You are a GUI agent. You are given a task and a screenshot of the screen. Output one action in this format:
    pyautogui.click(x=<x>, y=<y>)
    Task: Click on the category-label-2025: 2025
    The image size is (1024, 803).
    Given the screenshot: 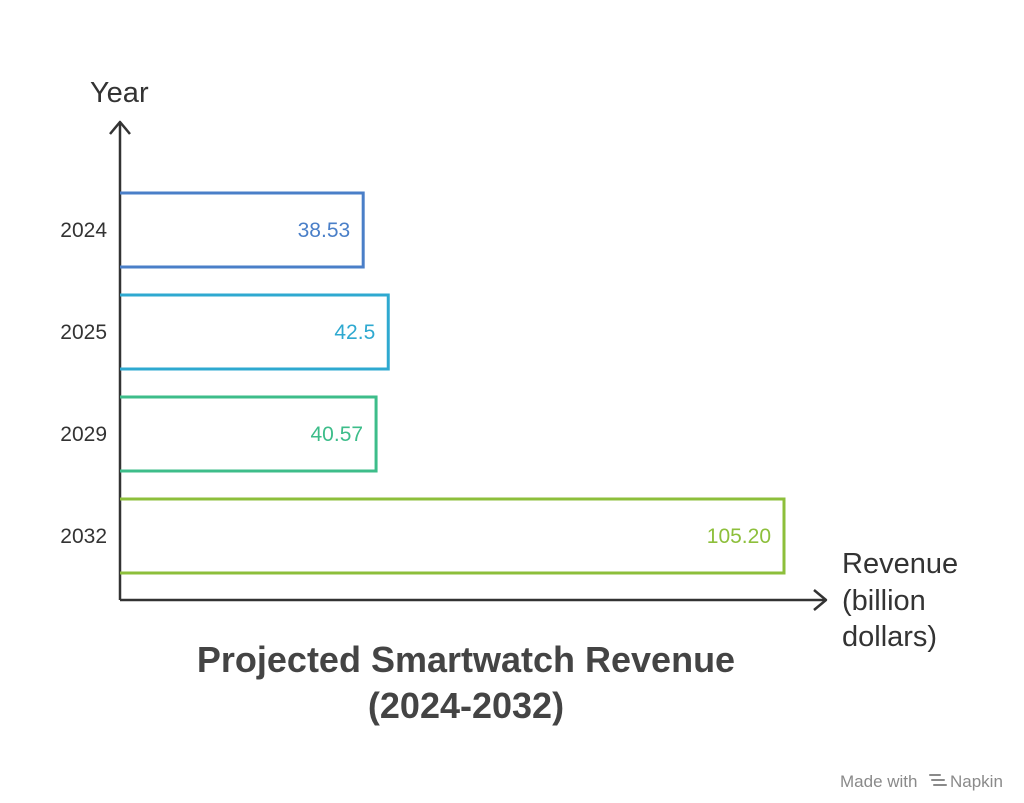 What is the action you would take?
    pyautogui.click(x=83, y=332)
    